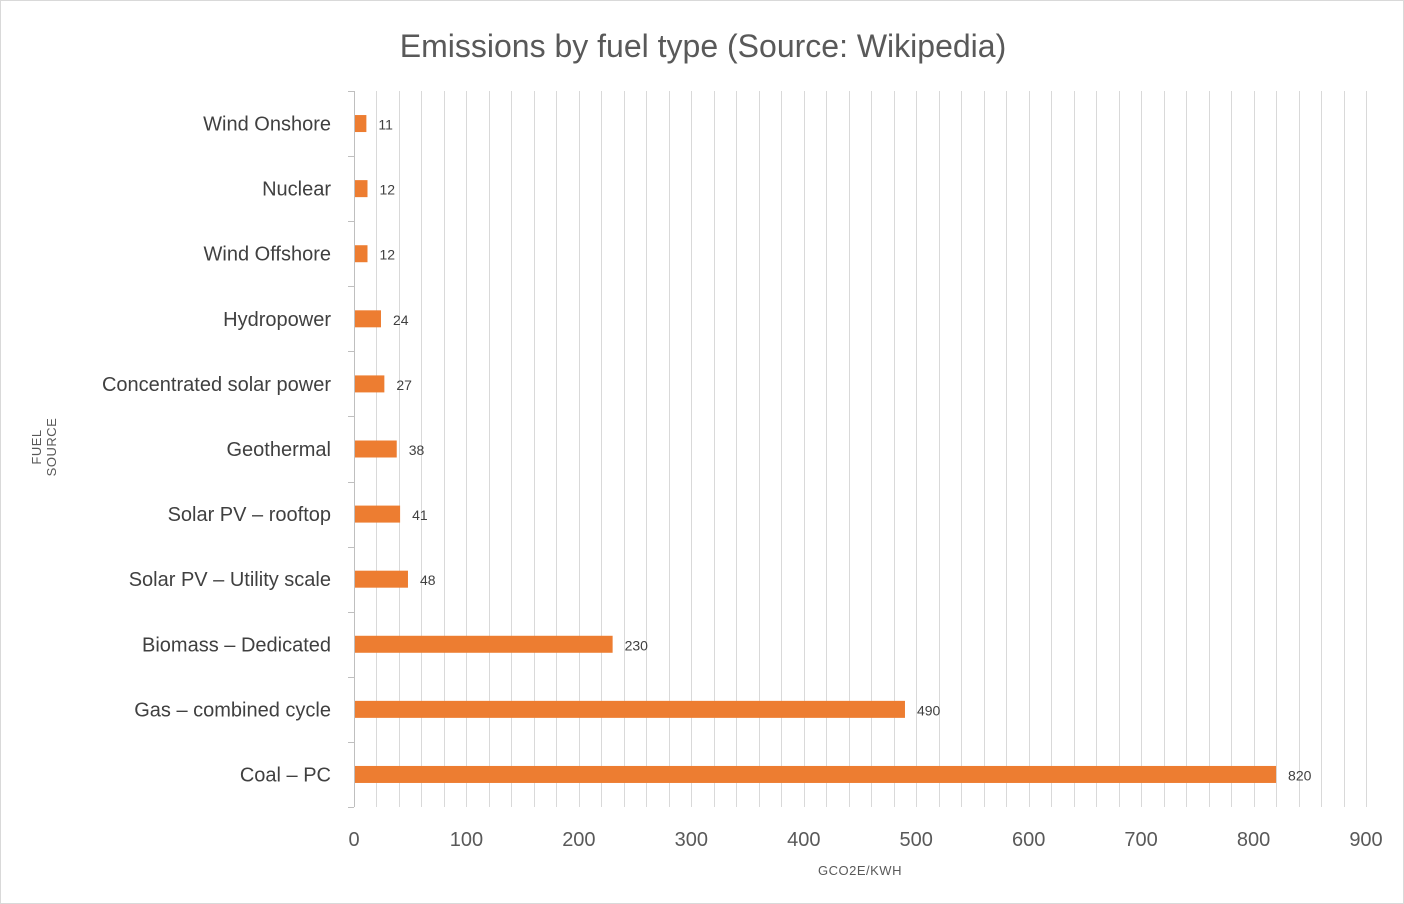  What do you see at coordinates (279, 450) in the screenshot?
I see `category-label: Geothermal` at bounding box center [279, 450].